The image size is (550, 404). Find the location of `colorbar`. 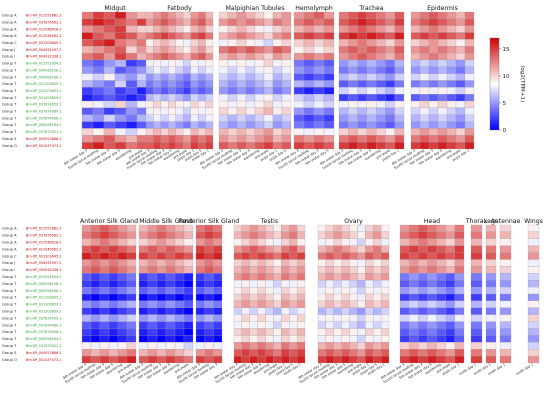

colorbar is located at coordinates (494, 84).